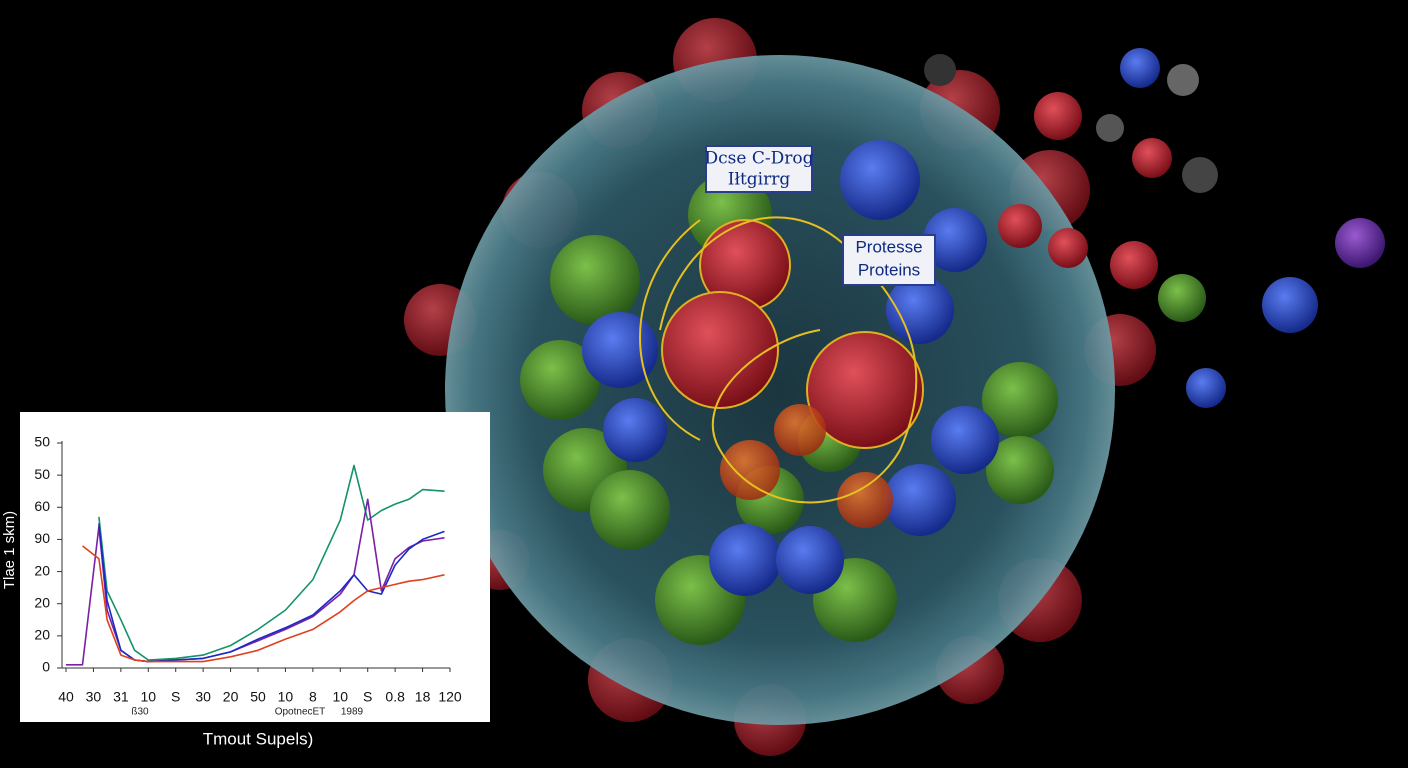 The image size is (1408, 768). I want to click on core-proteins, so click(792, 334).